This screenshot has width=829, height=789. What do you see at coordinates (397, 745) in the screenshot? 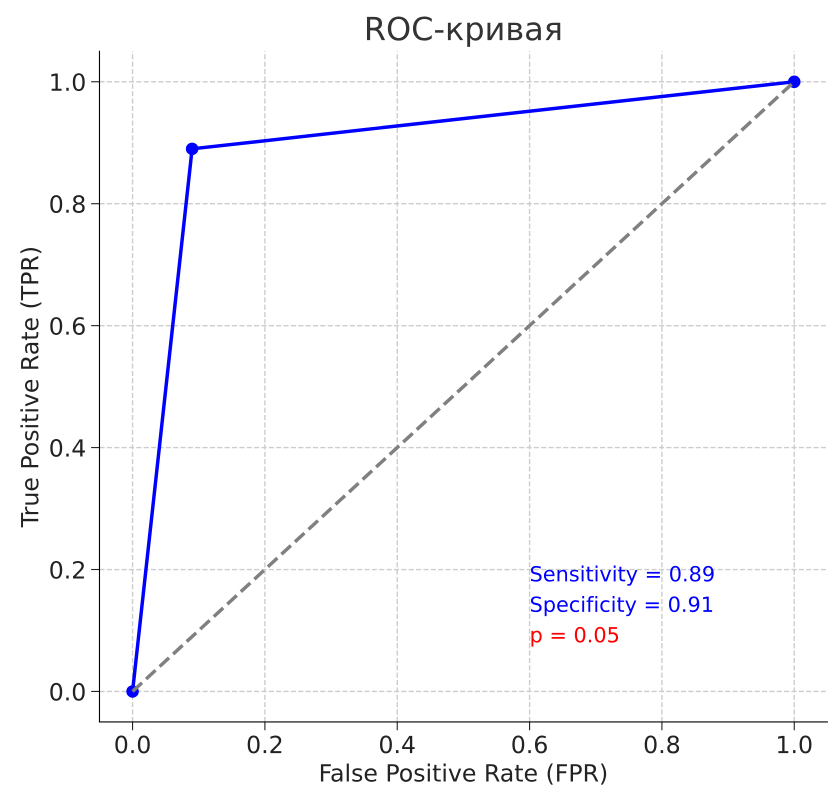
I see `x-tick-label: 0.4` at bounding box center [397, 745].